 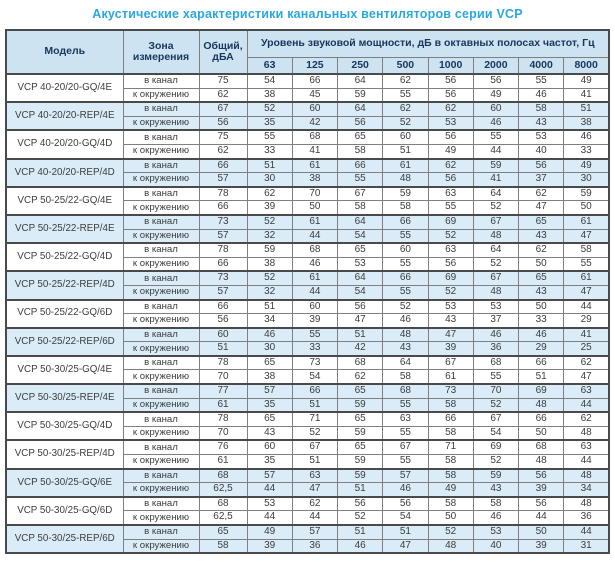 I want to click on value-cell: 47, so click(x=541, y=208).